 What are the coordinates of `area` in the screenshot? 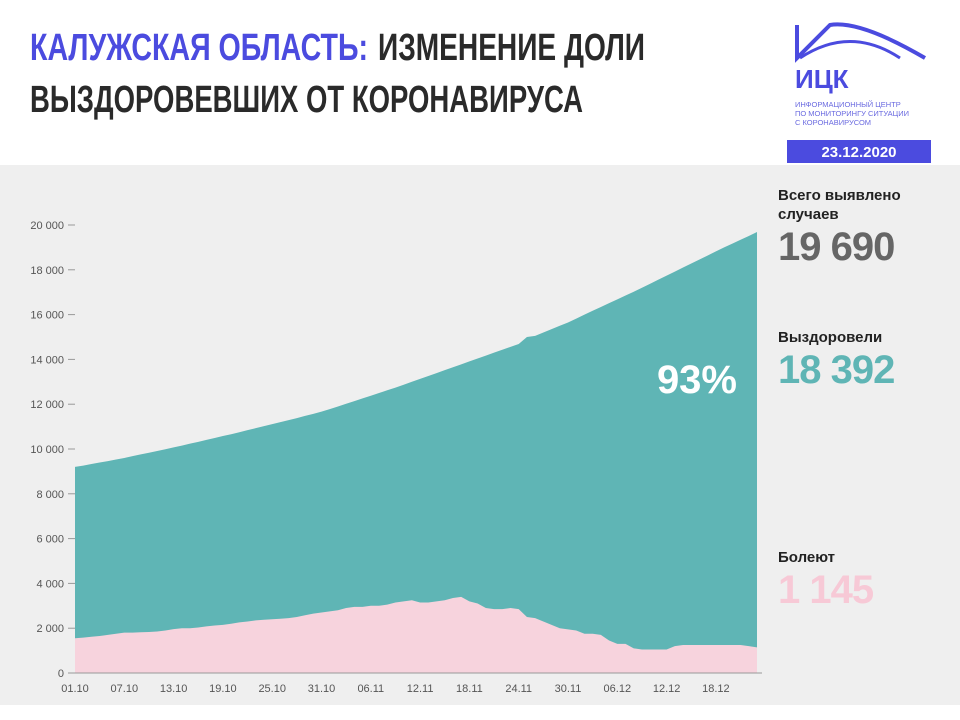 It's located at (416, 634).